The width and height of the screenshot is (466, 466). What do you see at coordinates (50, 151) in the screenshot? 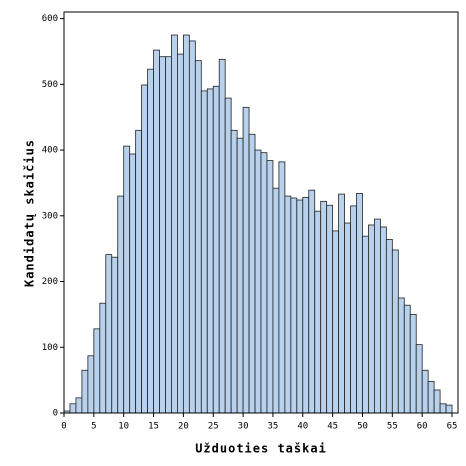
I see `y-tick-label: 400` at bounding box center [50, 151].